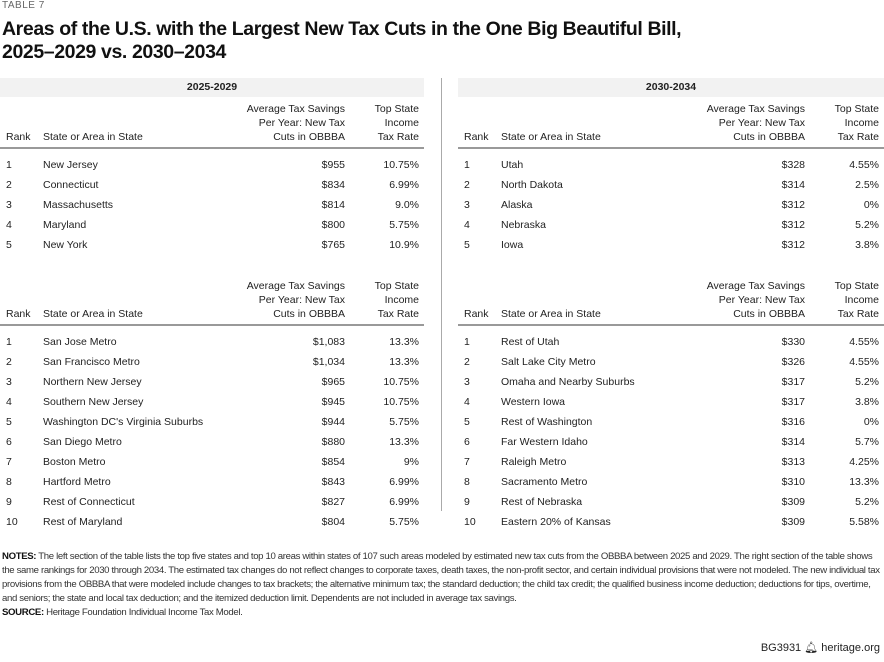  Describe the element at coordinates (401, 165) in the screenshot. I see `cell-rate: 10.75%` at that location.